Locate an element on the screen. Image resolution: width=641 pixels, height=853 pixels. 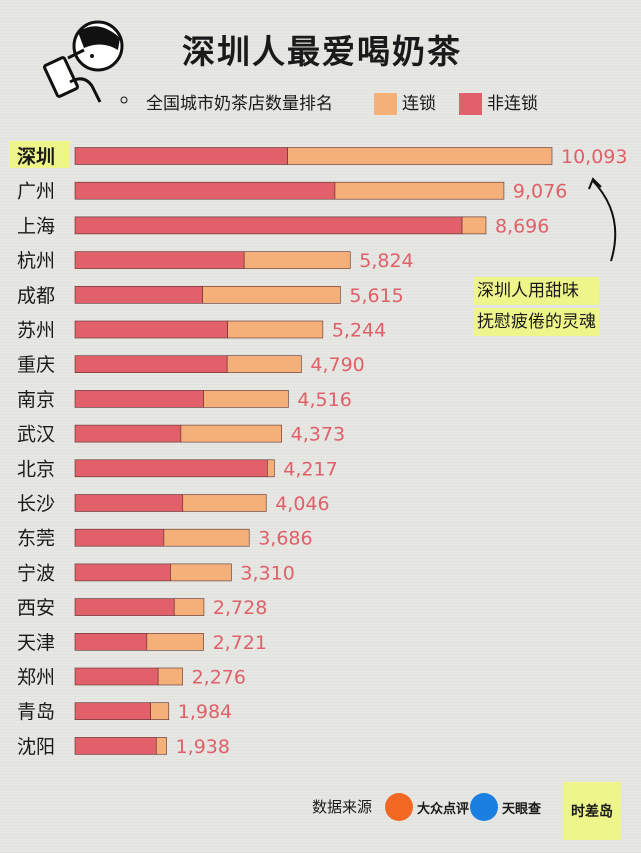
city-label: 宁波 is located at coordinates (36, 573).